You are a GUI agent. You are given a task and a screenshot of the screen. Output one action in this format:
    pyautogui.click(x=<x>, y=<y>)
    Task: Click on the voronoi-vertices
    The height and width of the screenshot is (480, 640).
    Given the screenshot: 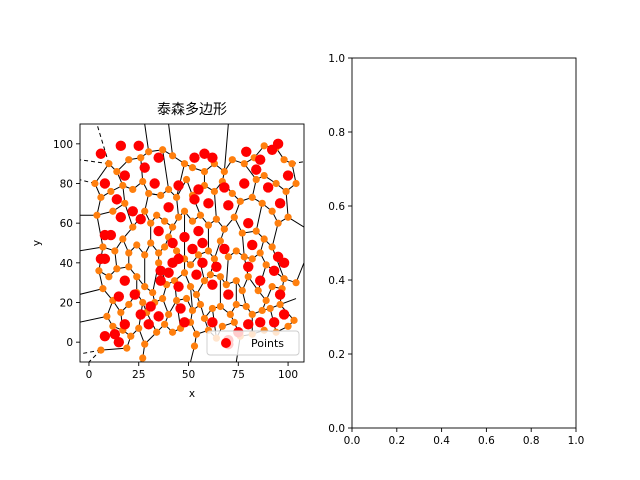 What is the action you would take?
    pyautogui.click(x=195, y=252)
    